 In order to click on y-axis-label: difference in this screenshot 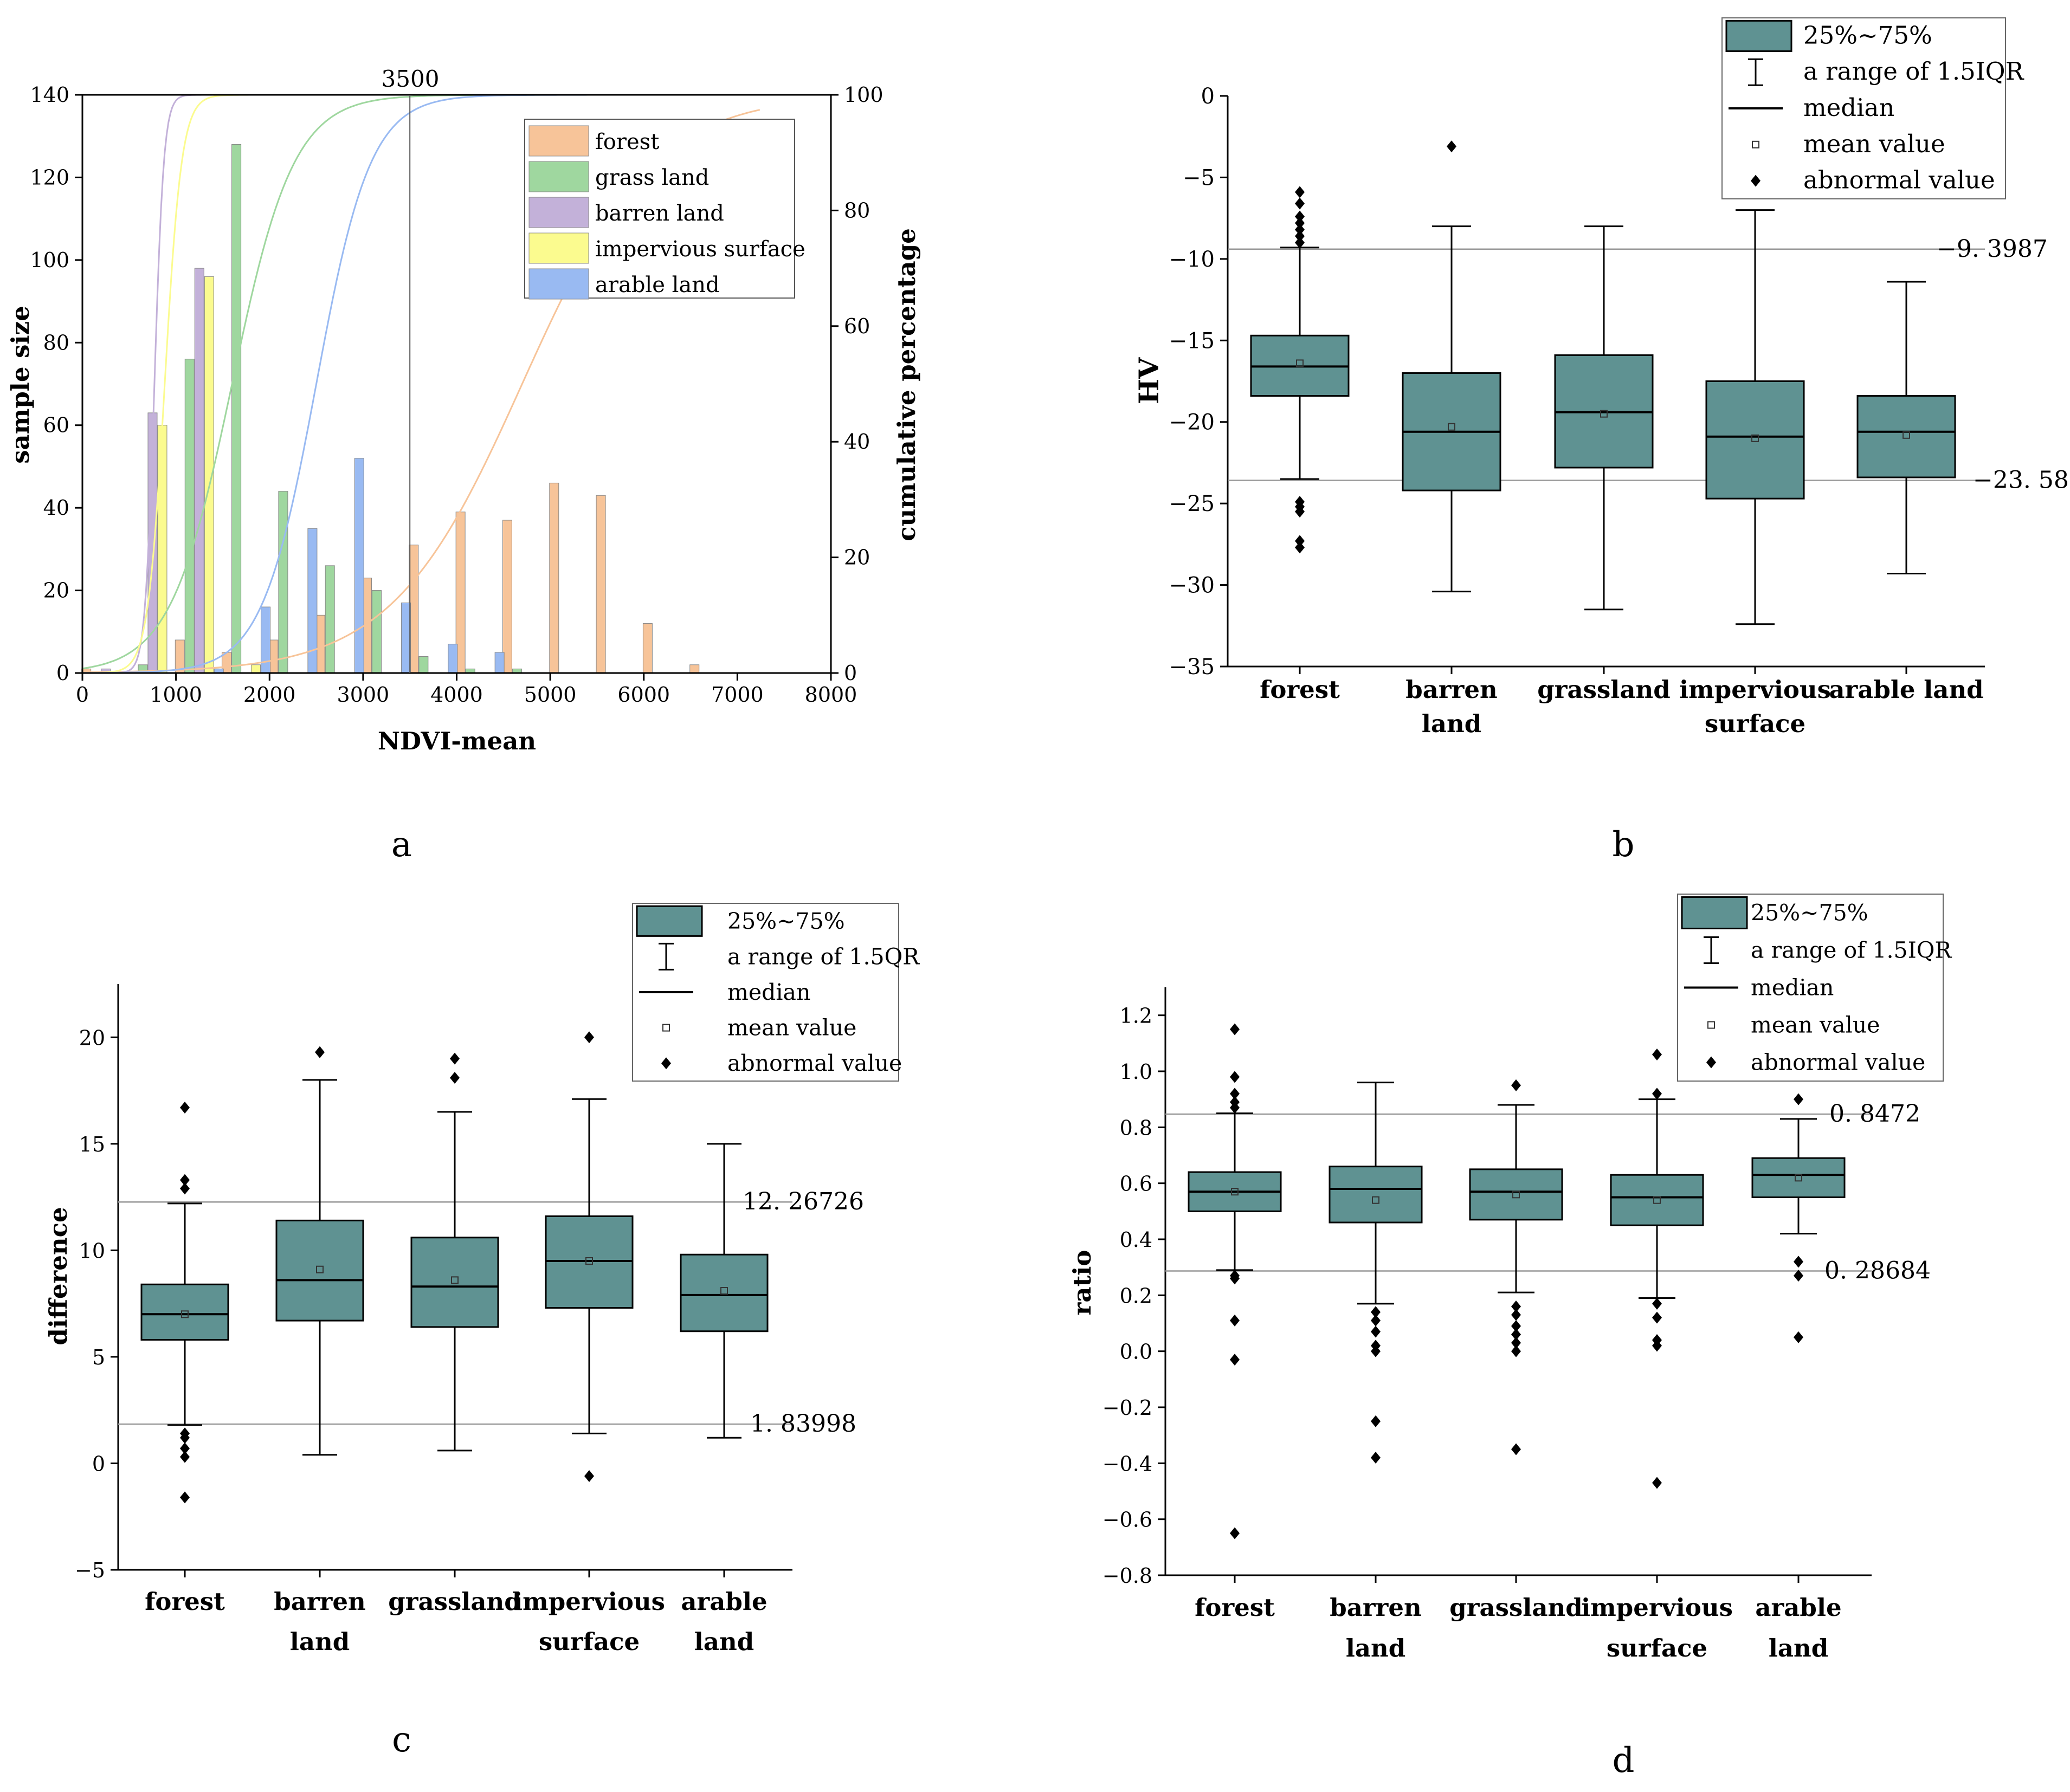, I will do `click(58, 1276)`.